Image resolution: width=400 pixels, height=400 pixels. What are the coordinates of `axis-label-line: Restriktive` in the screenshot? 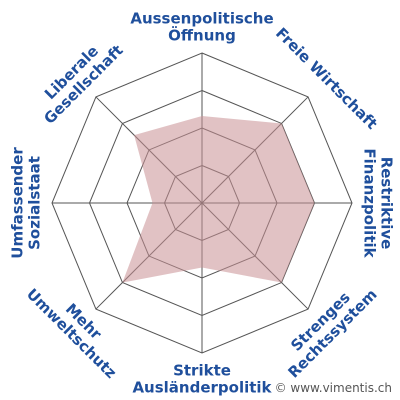 It's located at (387, 203).